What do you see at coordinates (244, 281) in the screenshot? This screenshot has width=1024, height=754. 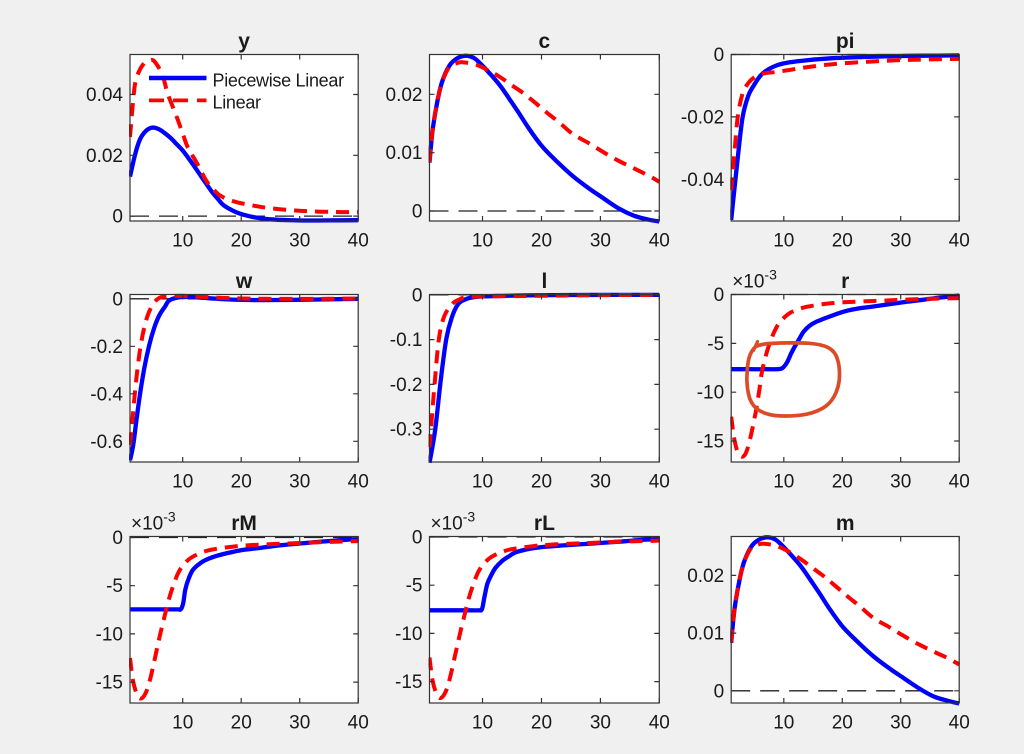 I see `svg-text: w` at bounding box center [244, 281].